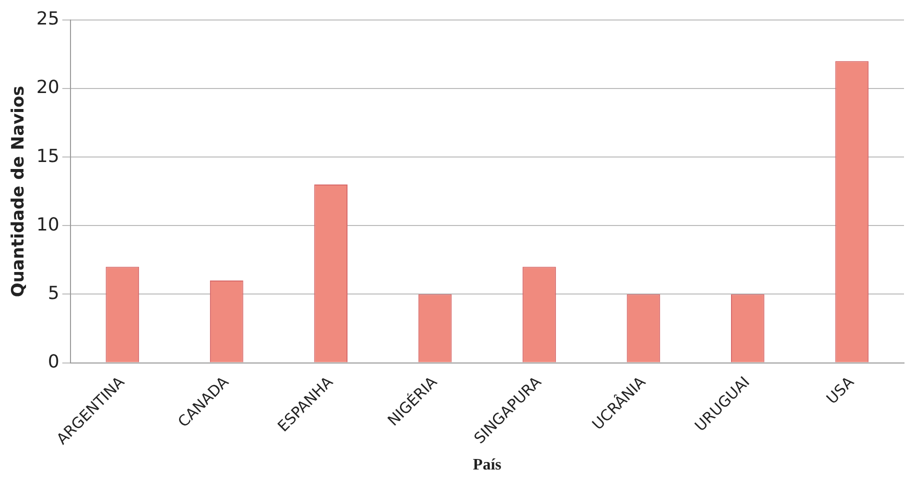  I want to click on y-tick-label: 20, so click(48, 87).